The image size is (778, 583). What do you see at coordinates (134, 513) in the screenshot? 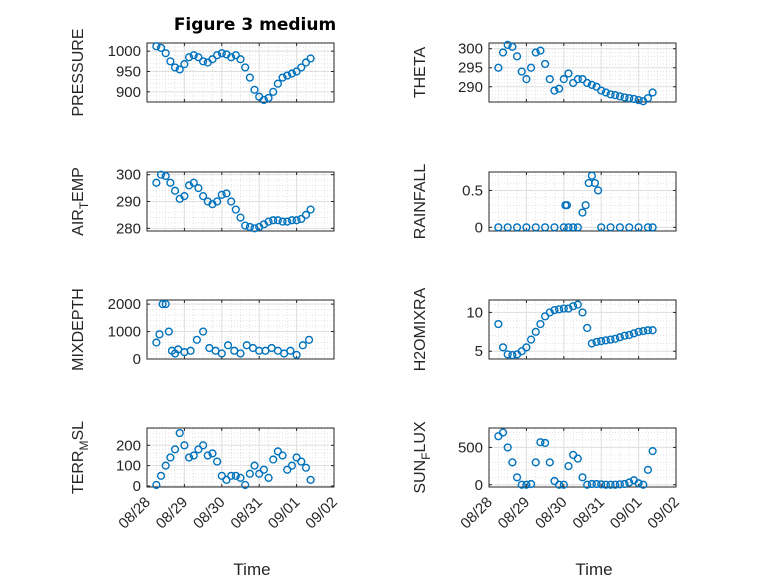
I see `x-tick-label: 08/28` at bounding box center [134, 513].